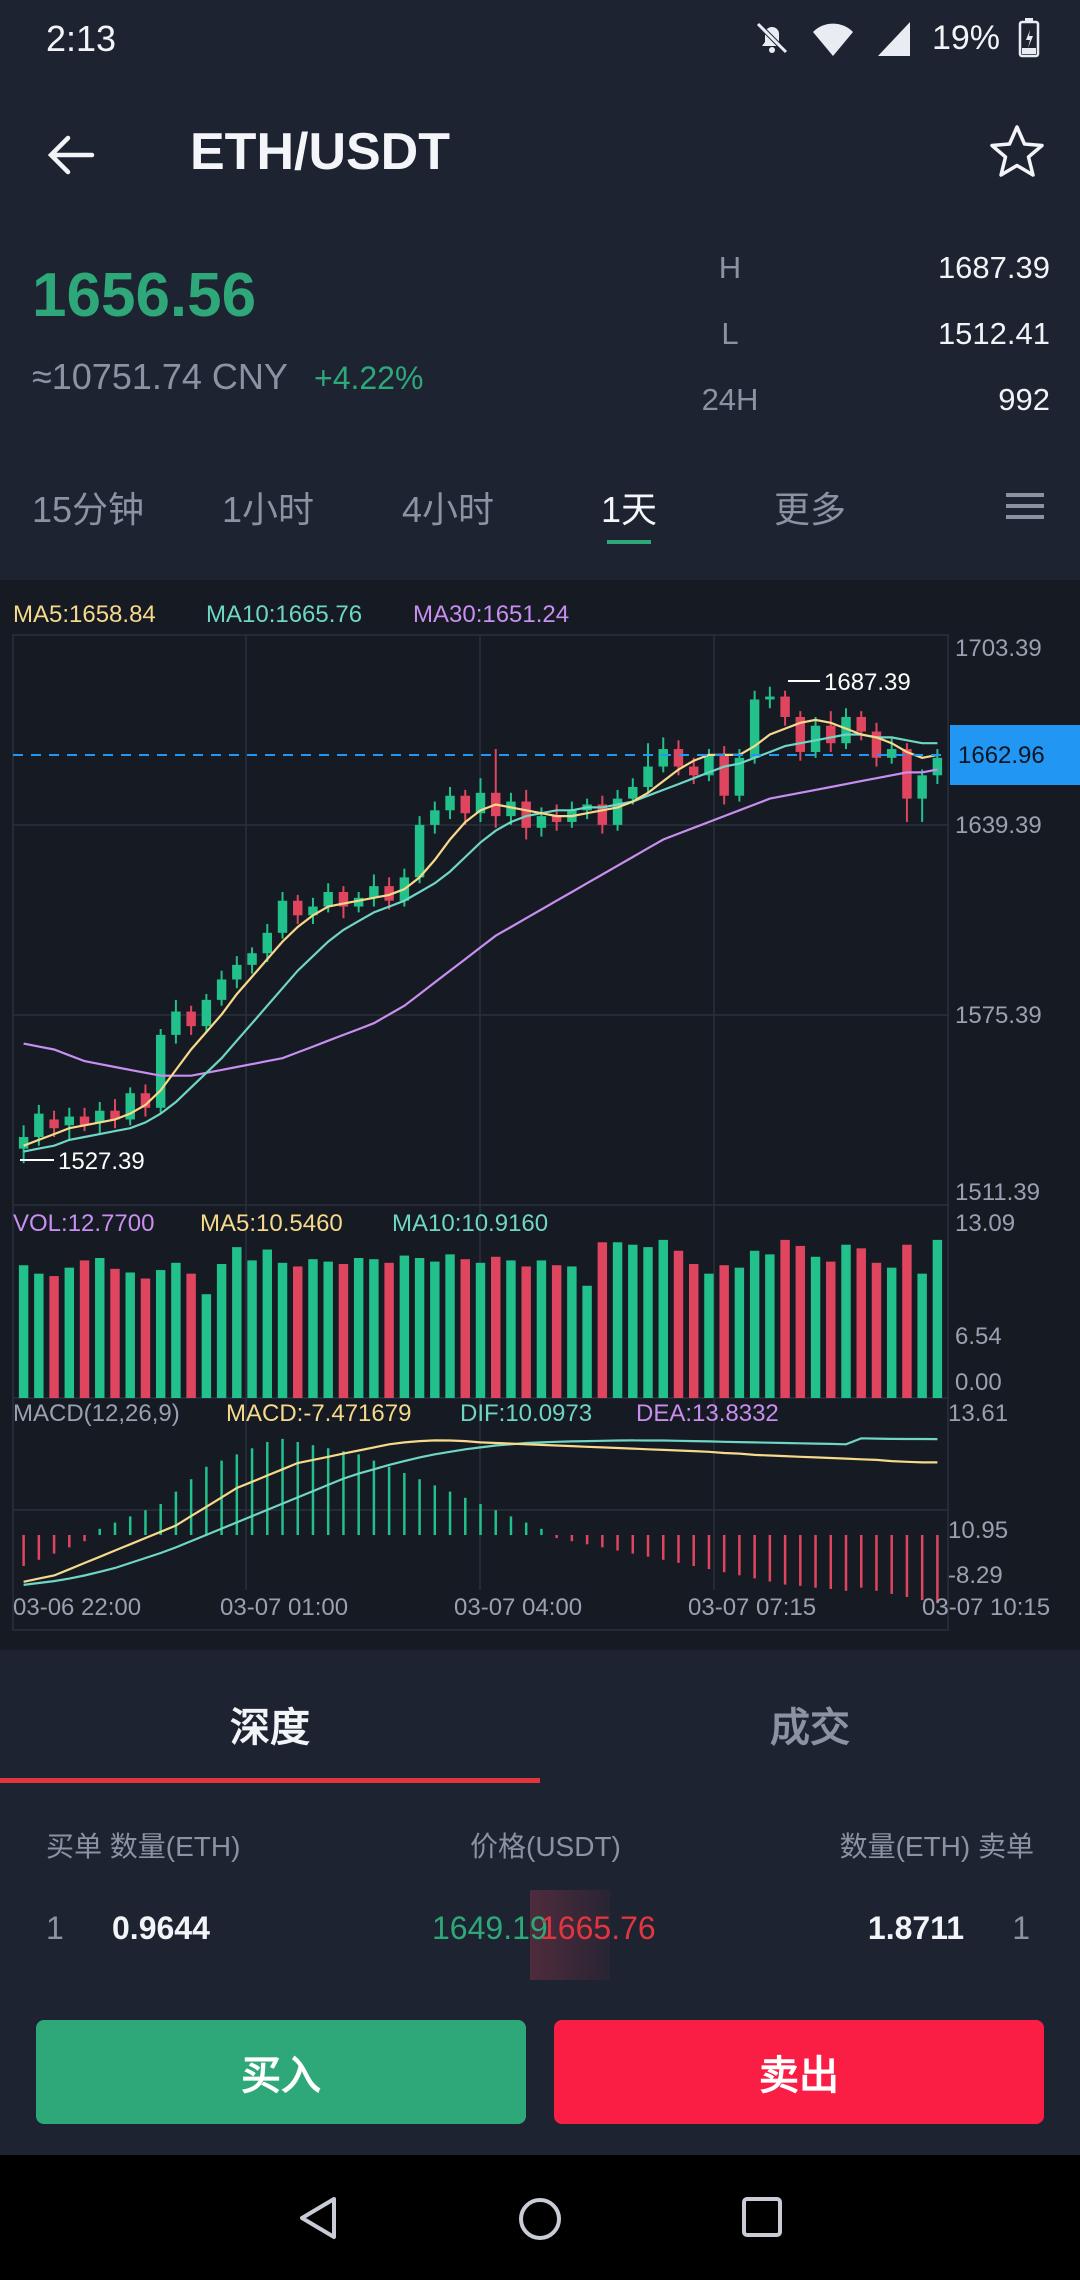  Describe the element at coordinates (369, 378) in the screenshot. I see `price-change: +4.22%` at that location.